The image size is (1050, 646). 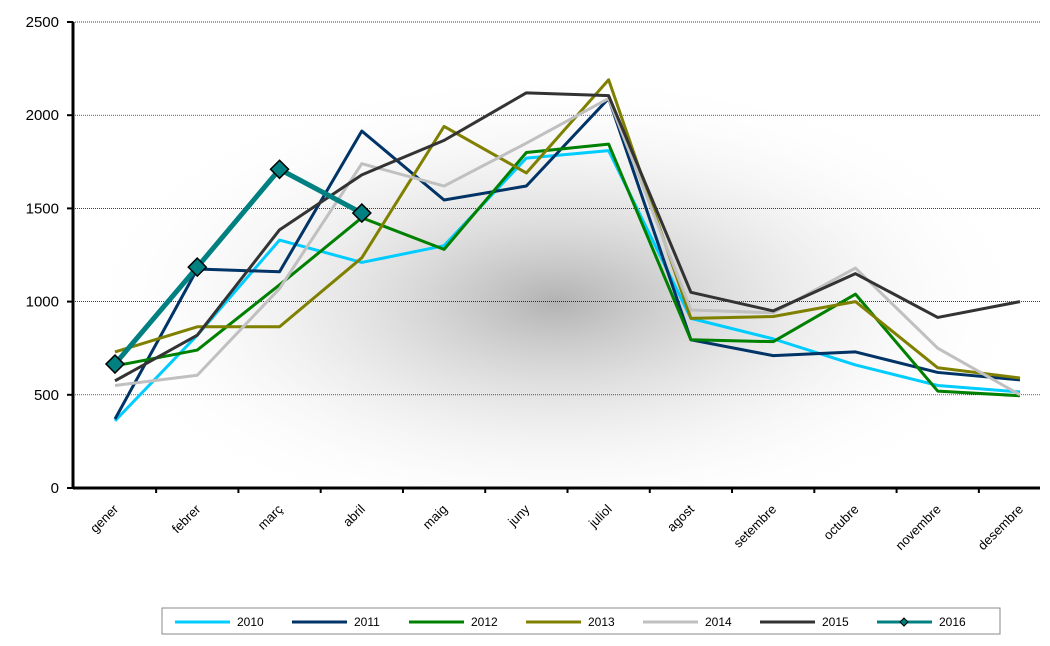 I want to click on y-tick-label: 2500, so click(x=42, y=22).